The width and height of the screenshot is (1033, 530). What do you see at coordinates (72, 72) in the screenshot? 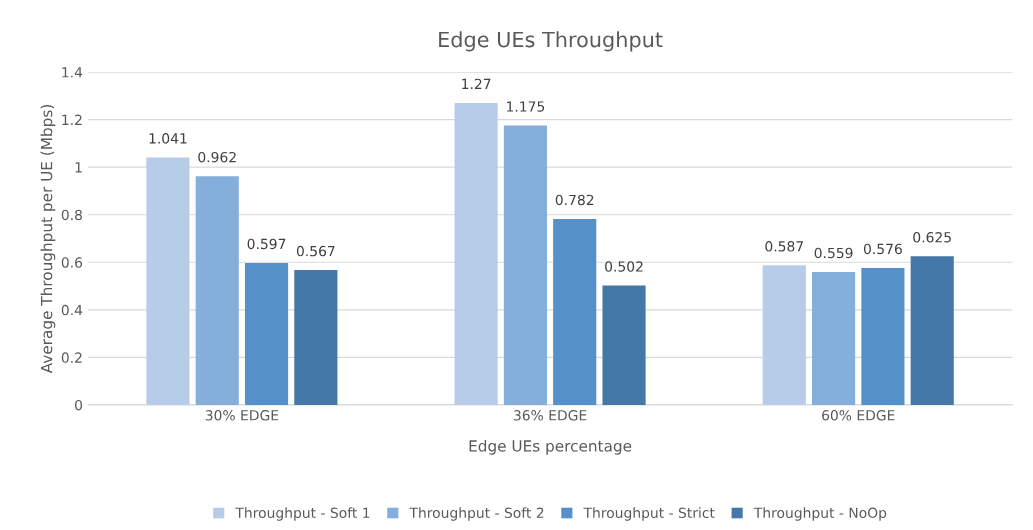
I see `y-tick-label: 1.4` at bounding box center [72, 72].